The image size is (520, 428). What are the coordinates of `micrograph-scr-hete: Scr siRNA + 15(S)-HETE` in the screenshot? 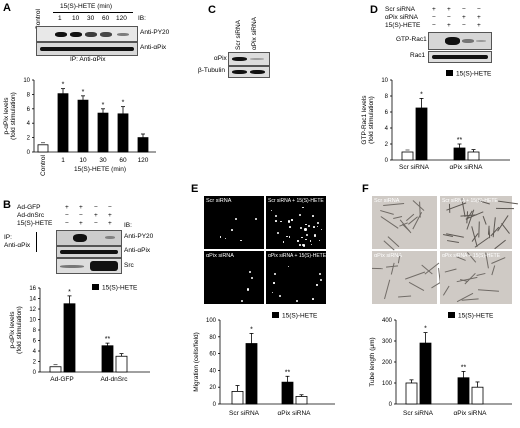 It's located at (296, 222).